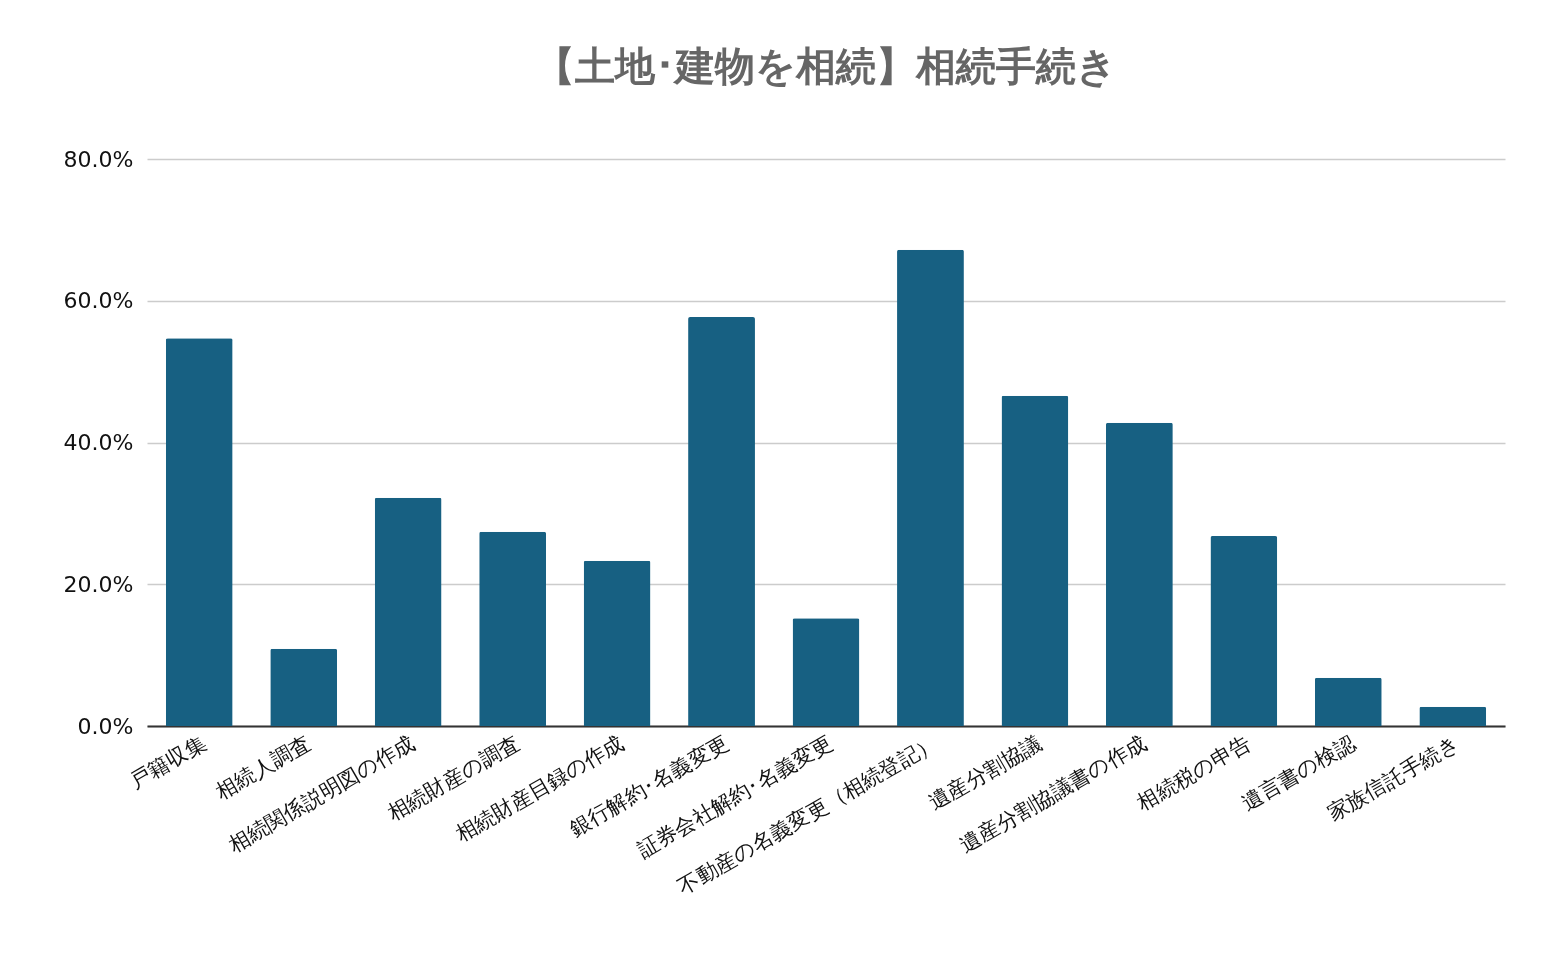 The image size is (1555, 963). Describe the element at coordinates (826, 66) in the screenshot. I see `chart-title: 【土地･建物を相続】相続手続き` at that location.